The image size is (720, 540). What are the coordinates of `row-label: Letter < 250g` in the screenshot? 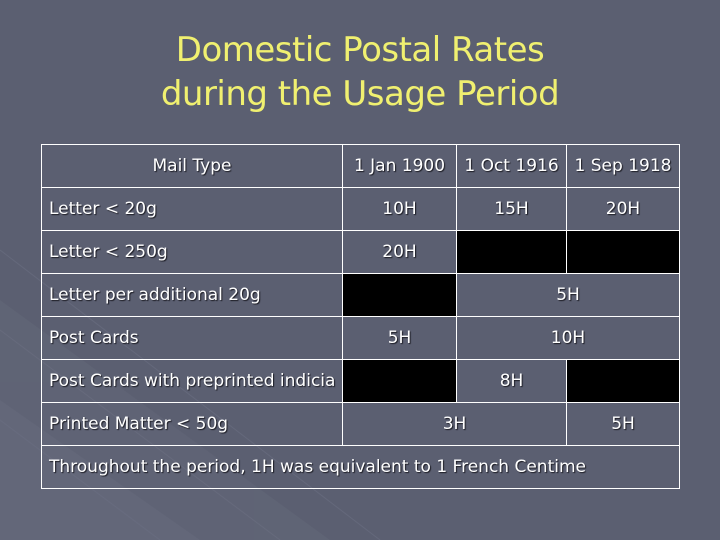 It's located at (192, 252).